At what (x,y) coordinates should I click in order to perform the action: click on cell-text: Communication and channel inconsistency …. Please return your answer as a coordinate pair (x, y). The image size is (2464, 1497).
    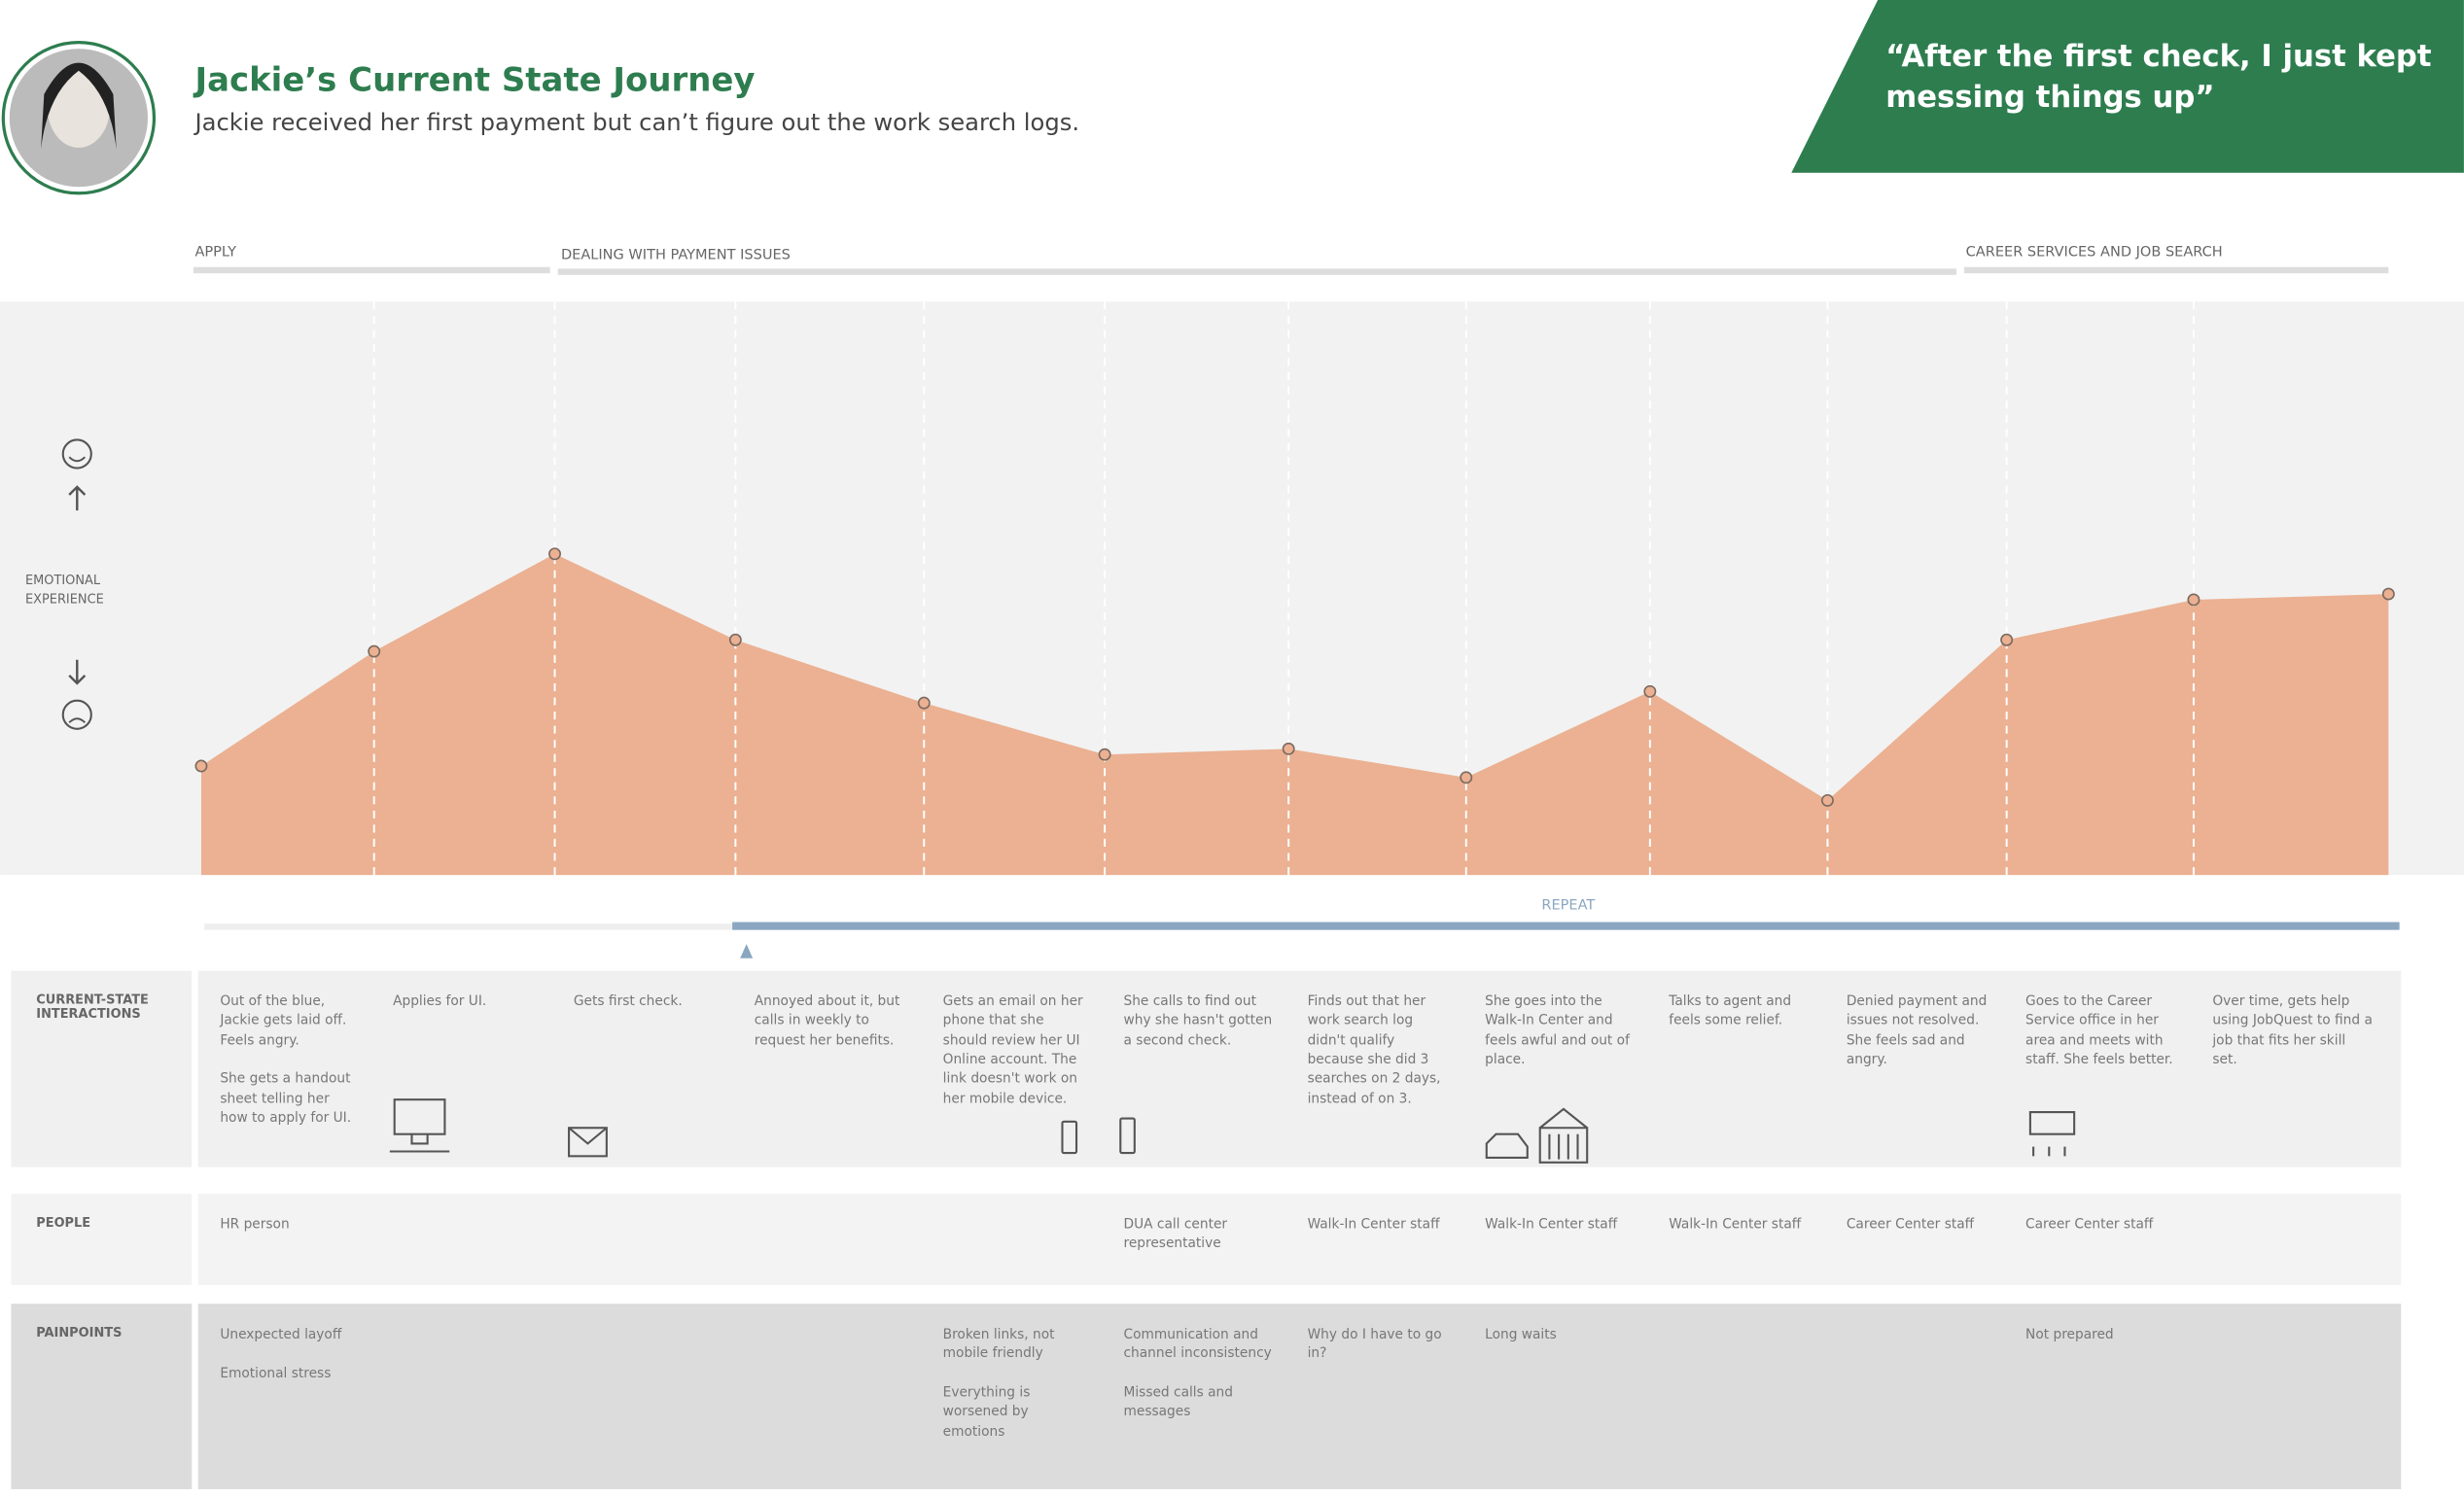
    Looking at the image, I should click on (1197, 1374).